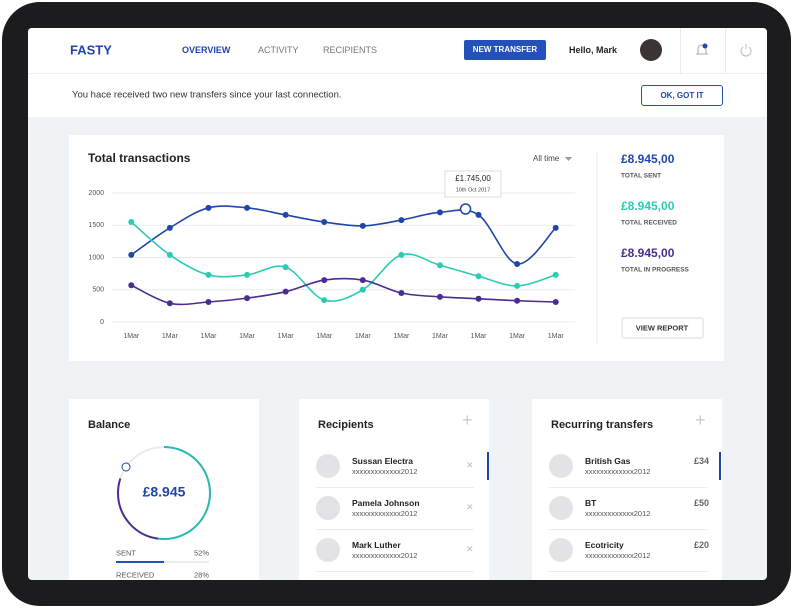  Describe the element at coordinates (376, 545) in the screenshot. I see `item-name: Mark Luther` at that location.